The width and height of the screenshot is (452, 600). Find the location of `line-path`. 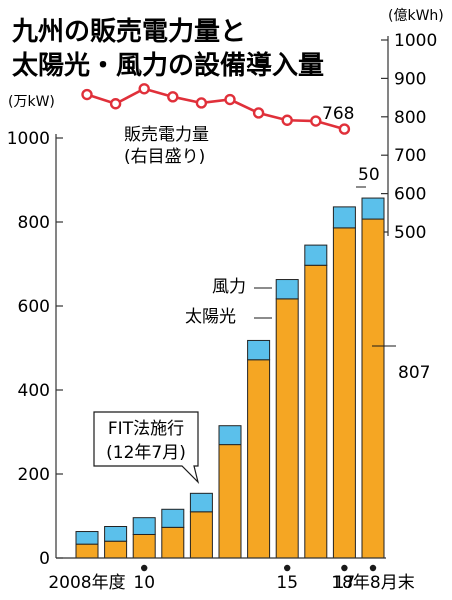

line-path is located at coordinates (215, 109).